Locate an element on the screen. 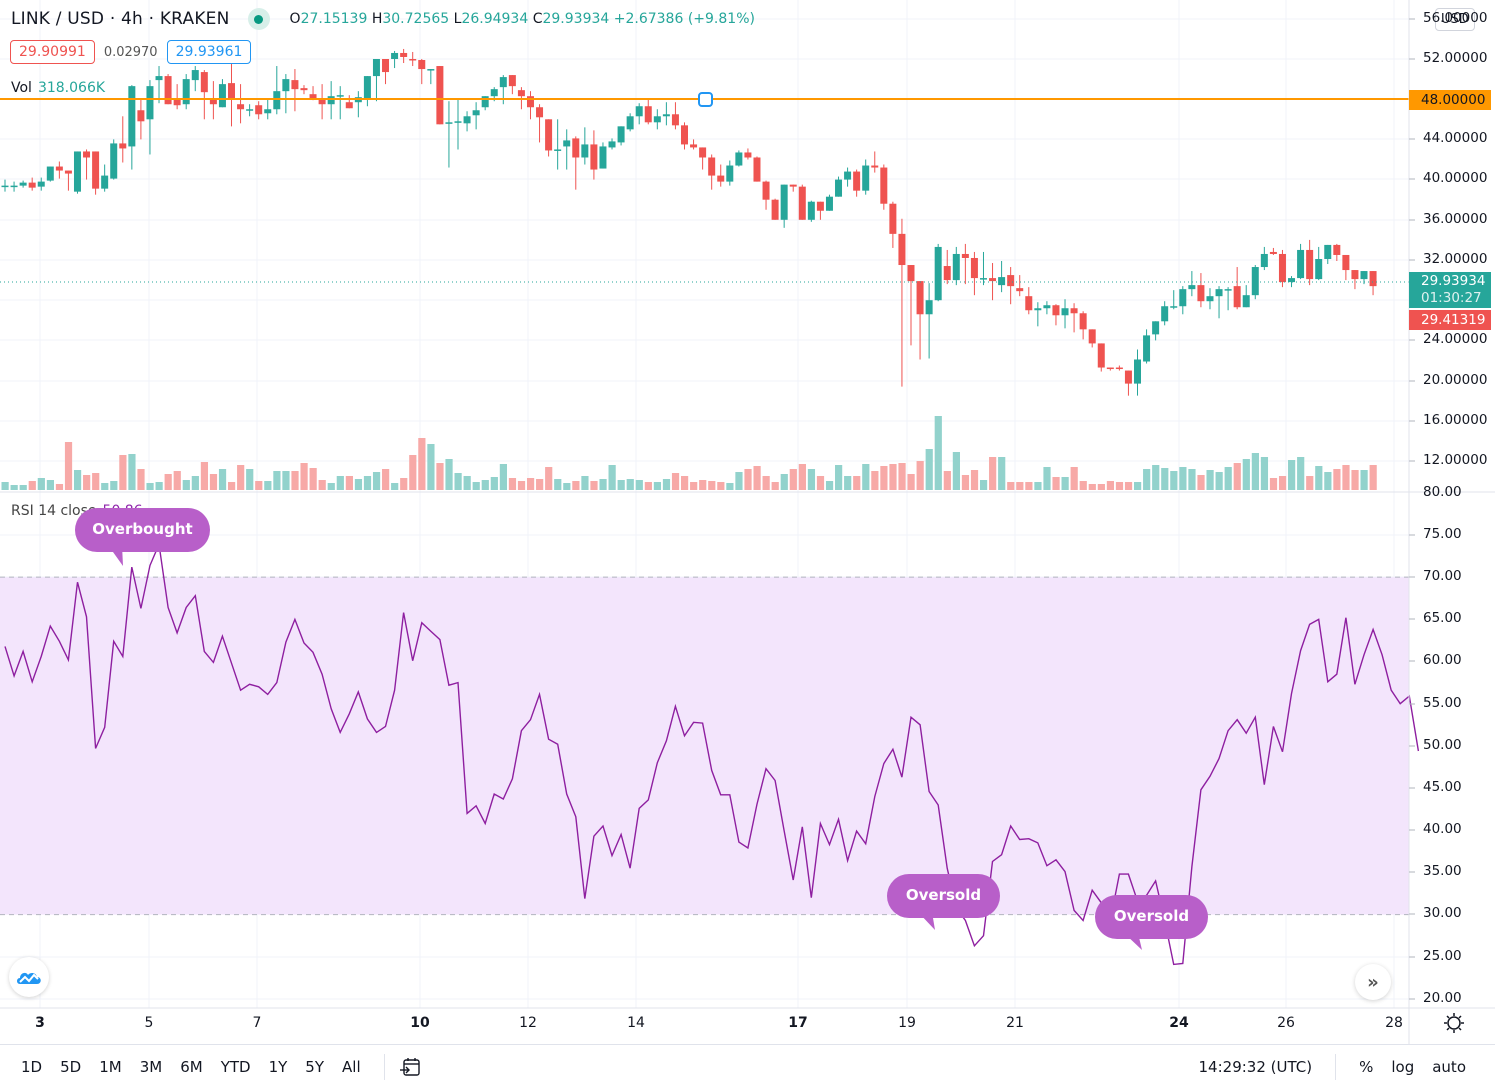  volume-label: Vol is located at coordinates (21, 88).